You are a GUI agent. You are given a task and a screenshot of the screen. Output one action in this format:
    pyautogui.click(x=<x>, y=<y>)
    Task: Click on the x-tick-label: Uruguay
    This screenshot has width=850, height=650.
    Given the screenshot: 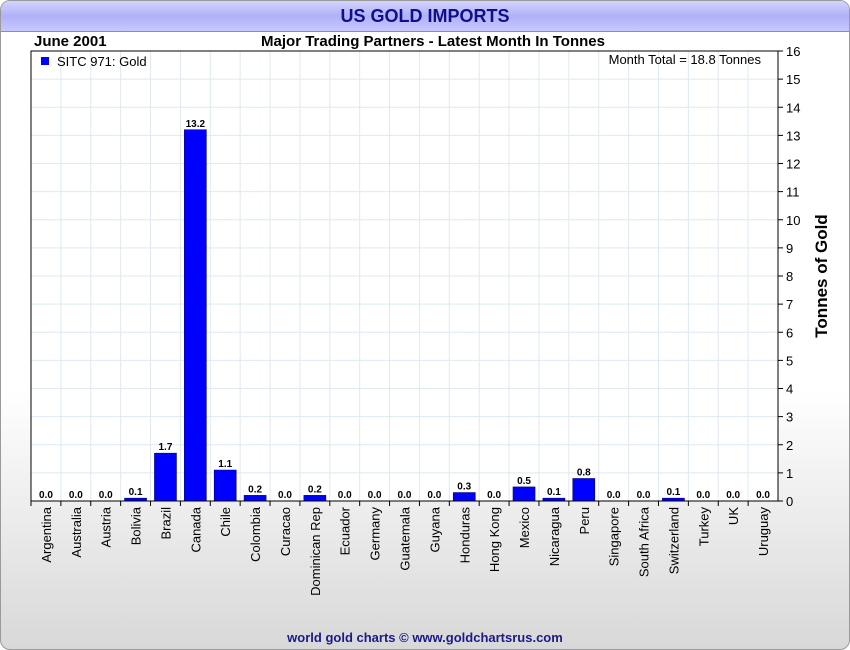 What is the action you would take?
    pyautogui.click(x=763, y=532)
    